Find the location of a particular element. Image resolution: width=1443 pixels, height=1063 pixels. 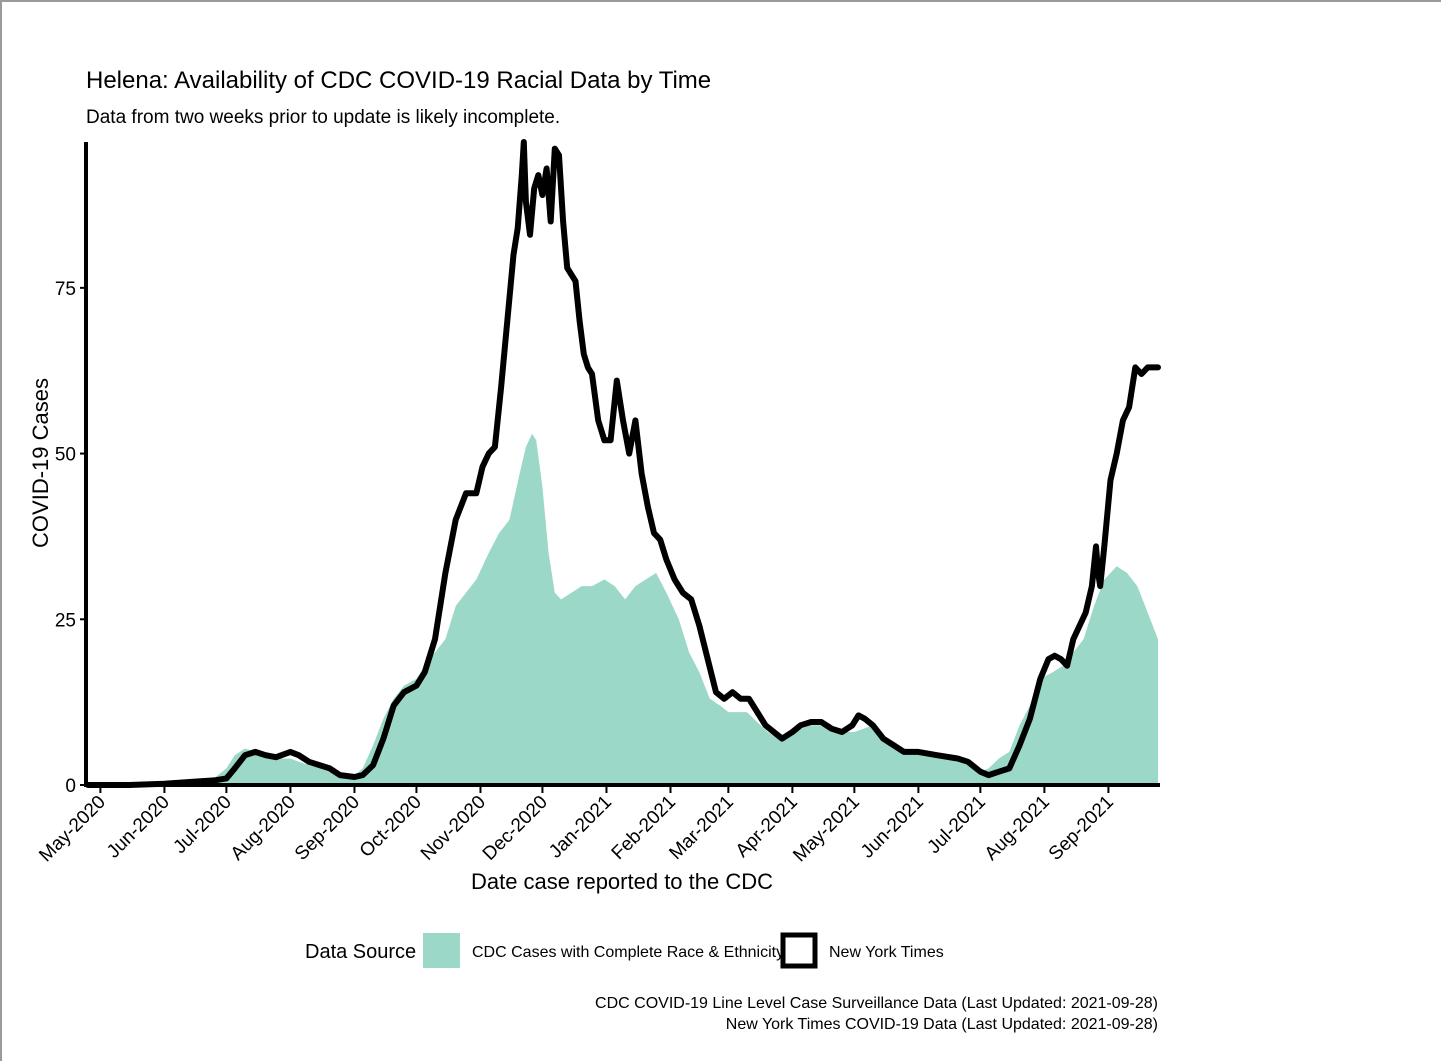

y-tick-label: 25 is located at coordinates (65, 620).